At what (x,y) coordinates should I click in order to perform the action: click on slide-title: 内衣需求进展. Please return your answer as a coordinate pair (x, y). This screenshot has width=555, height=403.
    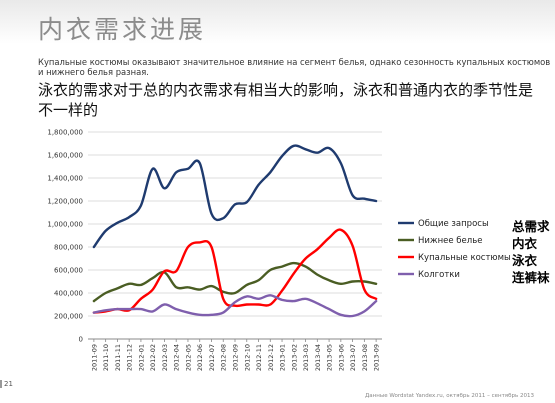
    Looking at the image, I should click on (122, 29).